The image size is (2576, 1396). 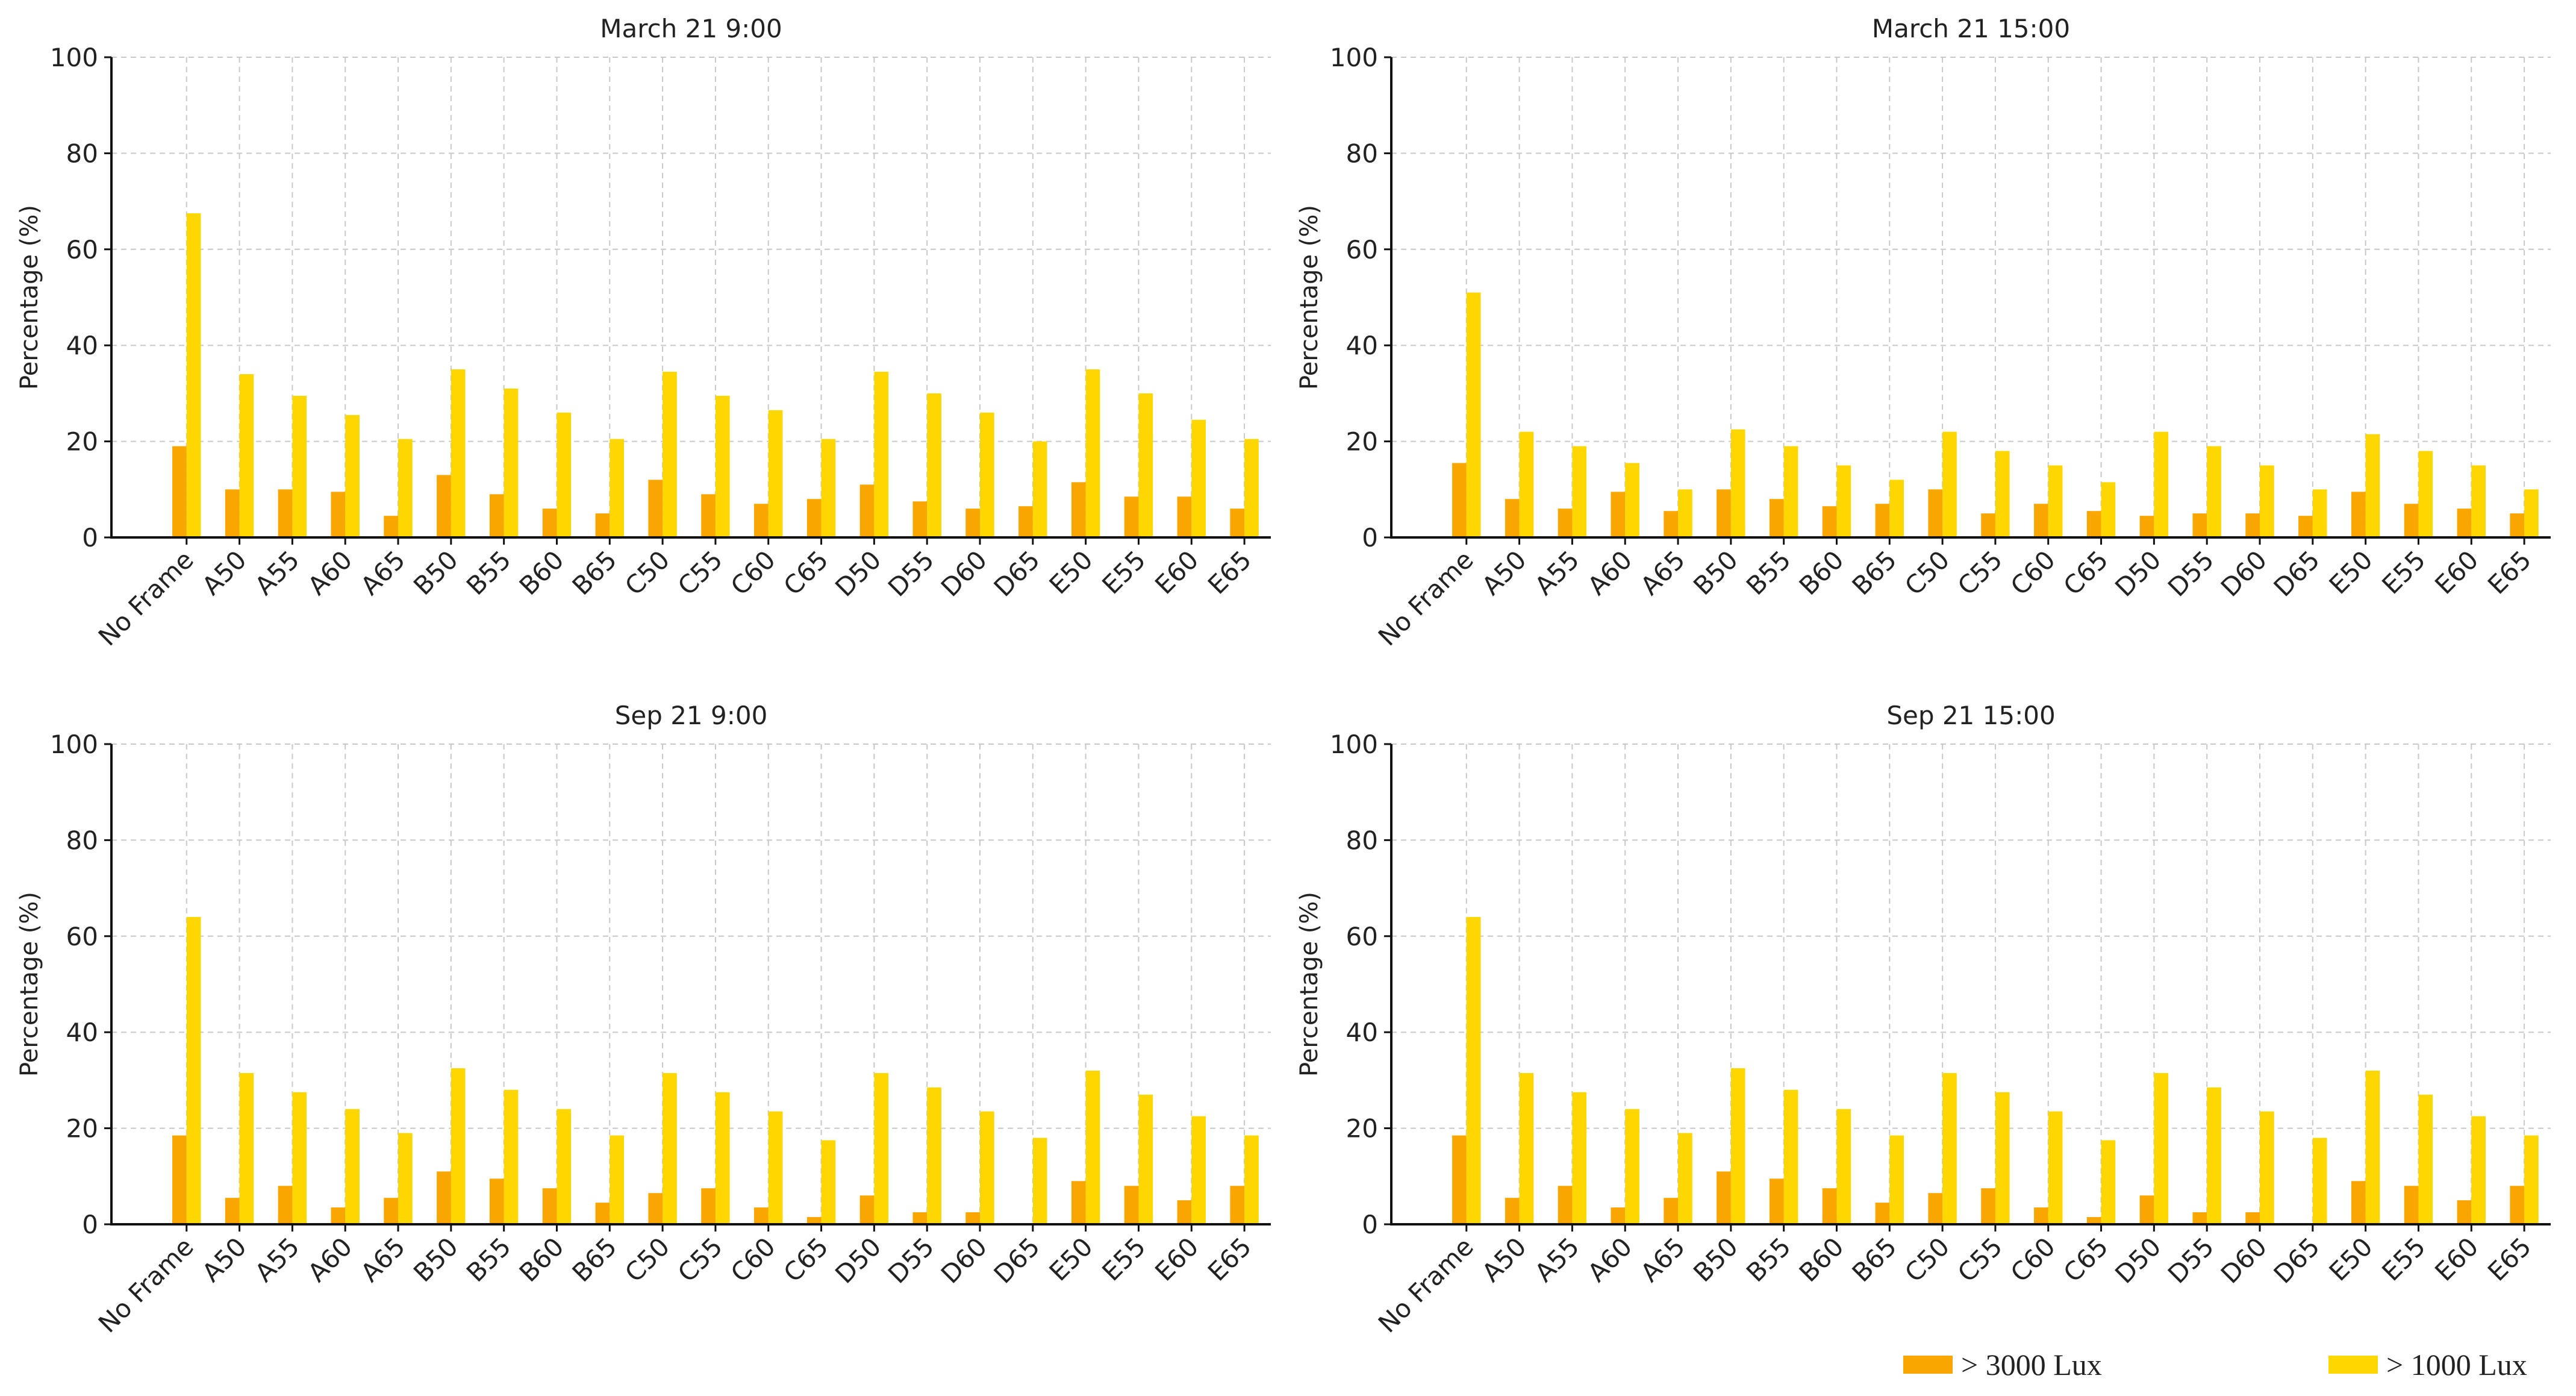 What do you see at coordinates (82, 936) in the screenshot?
I see `y-tick-label: 60` at bounding box center [82, 936].